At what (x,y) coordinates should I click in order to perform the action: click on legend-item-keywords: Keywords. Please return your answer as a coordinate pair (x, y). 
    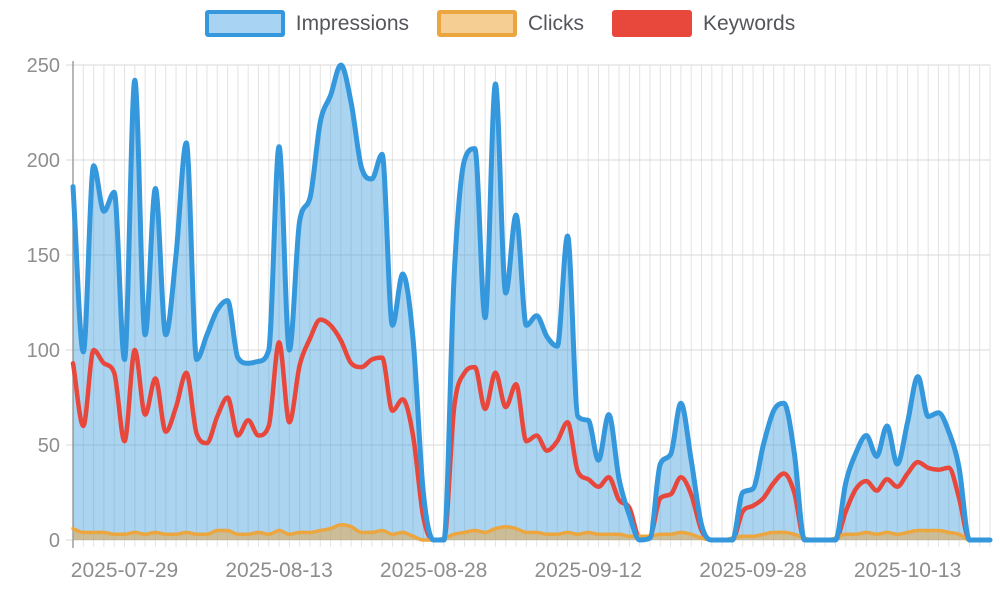
    Looking at the image, I should click on (703, 23).